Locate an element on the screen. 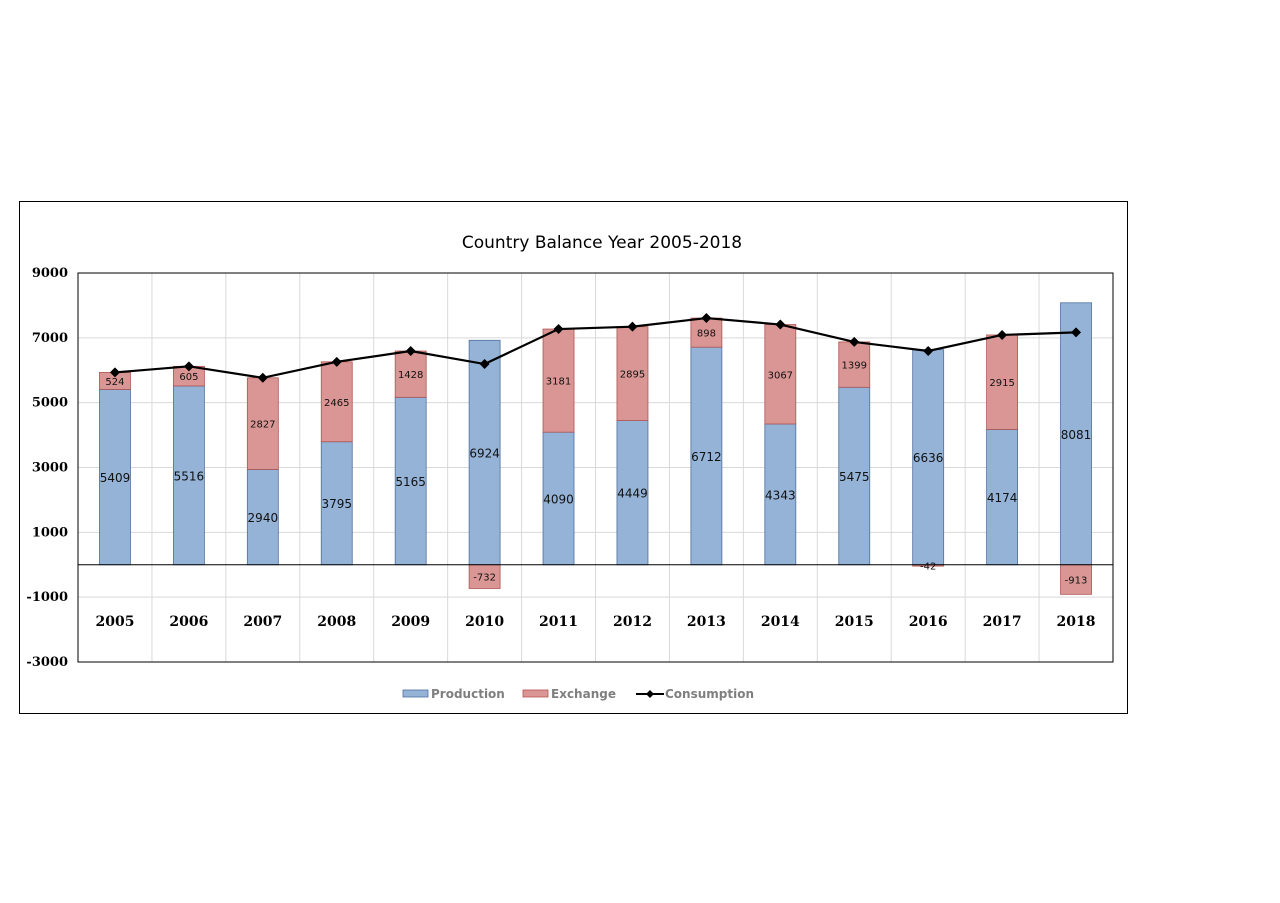 The image size is (1280, 903). exchange-data-label: -913 is located at coordinates (1076, 581).